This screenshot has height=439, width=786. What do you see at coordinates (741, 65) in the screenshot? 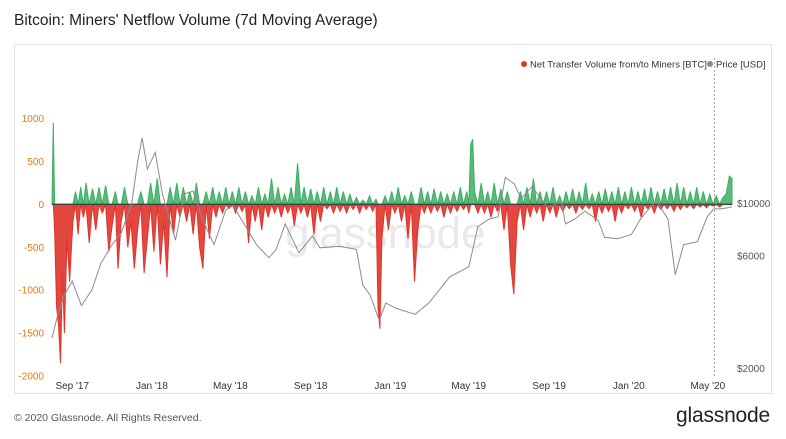
I see `legend-price-label: Price [USD]` at bounding box center [741, 65].